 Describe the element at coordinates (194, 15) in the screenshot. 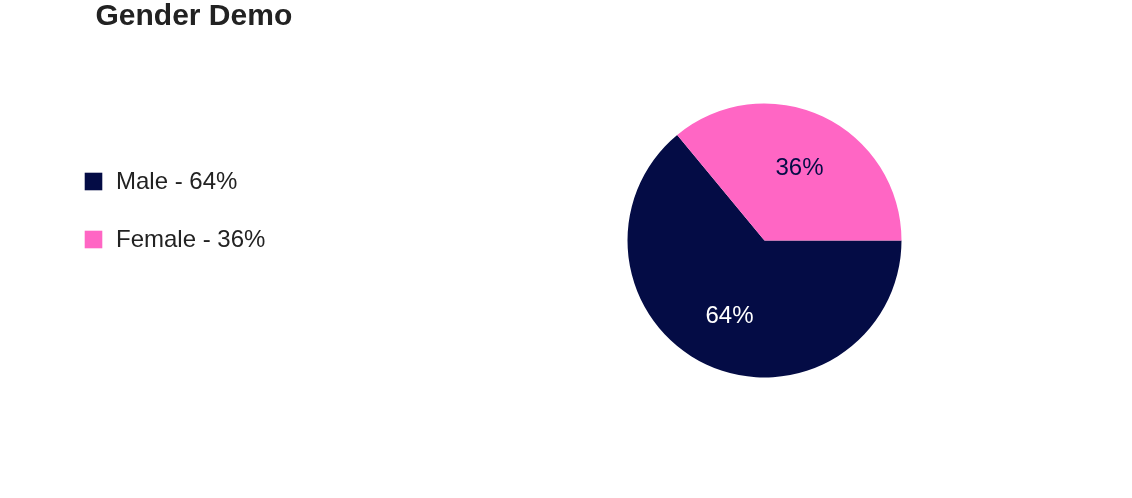

I see `chart-title: Gender Demo` at that location.